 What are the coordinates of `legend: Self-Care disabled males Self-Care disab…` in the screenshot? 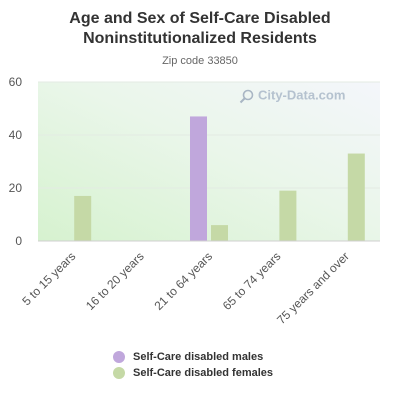 It's located at (193, 365).